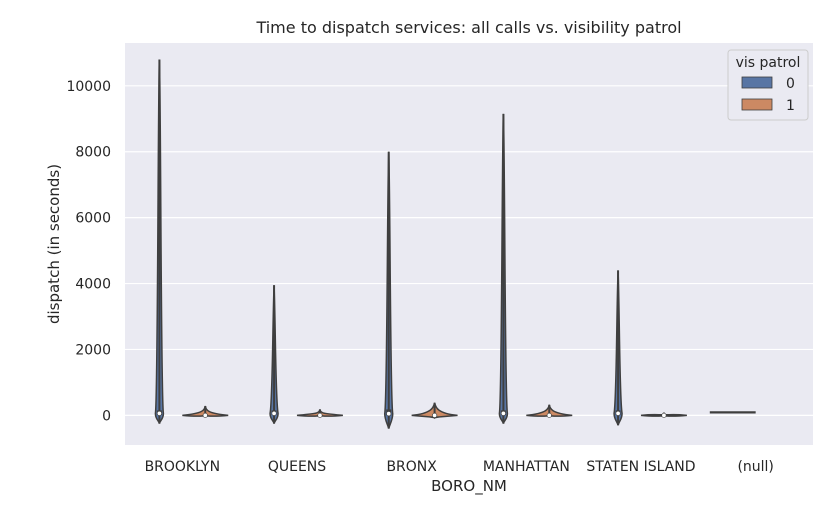 This screenshot has height=518, width=838. Describe the element at coordinates (93, 350) in the screenshot. I see `y-tick-label: 2000` at that location.